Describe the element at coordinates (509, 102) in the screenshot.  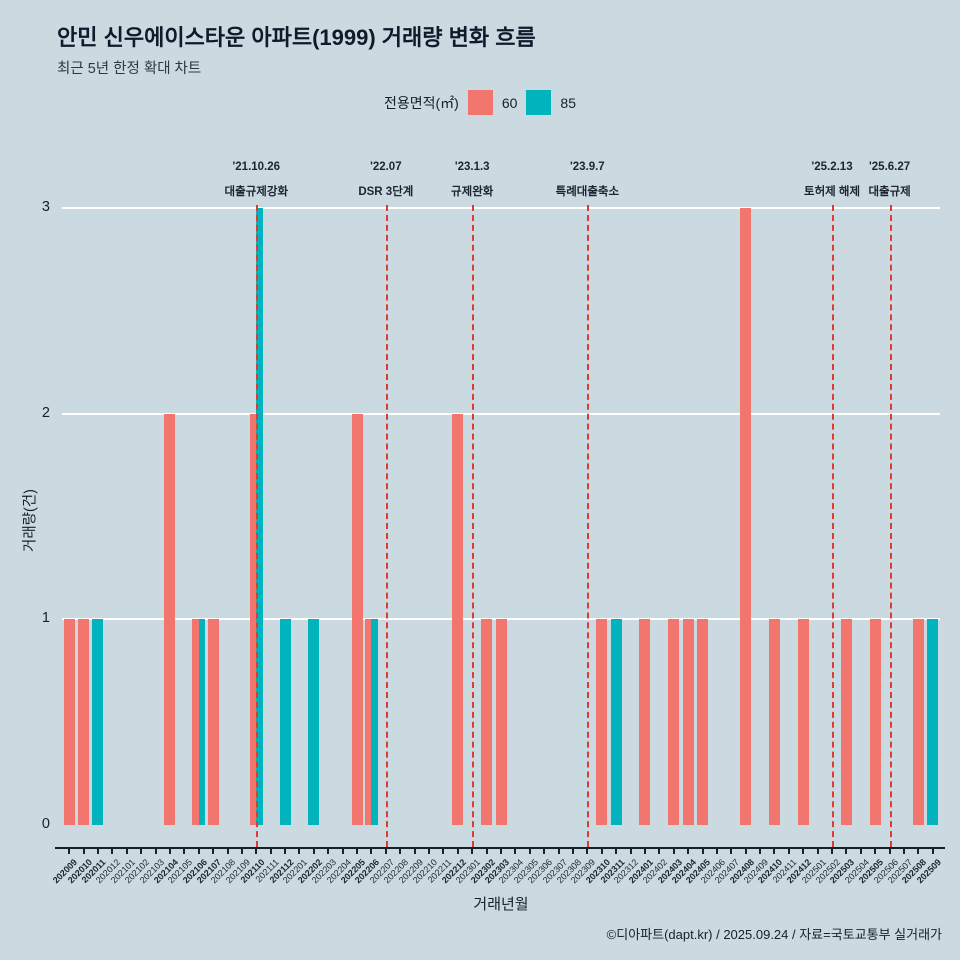
I see `legend-item-label-60: 60` at that location.